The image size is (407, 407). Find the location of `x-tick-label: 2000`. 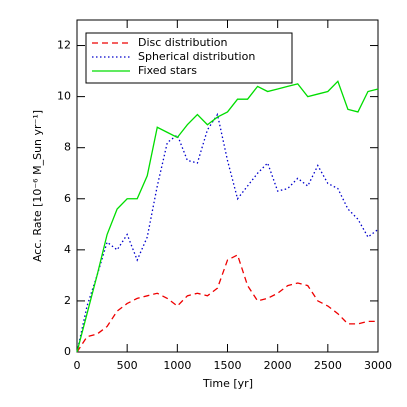

x-tick-label: 2000 is located at coordinates (278, 365).